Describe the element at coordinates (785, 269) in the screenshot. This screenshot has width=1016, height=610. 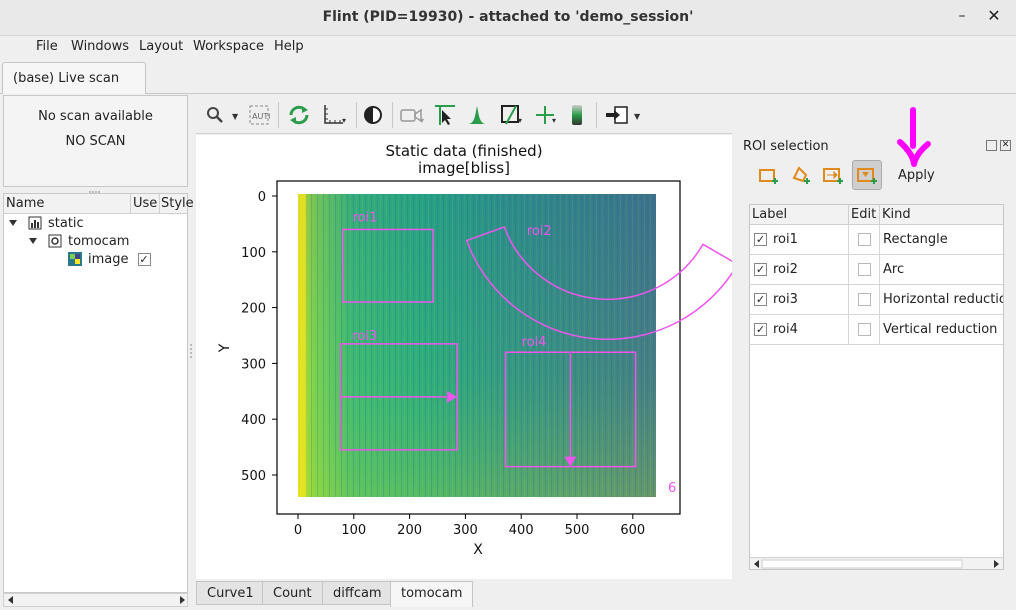
I see `roi-label-text: roi2` at that location.